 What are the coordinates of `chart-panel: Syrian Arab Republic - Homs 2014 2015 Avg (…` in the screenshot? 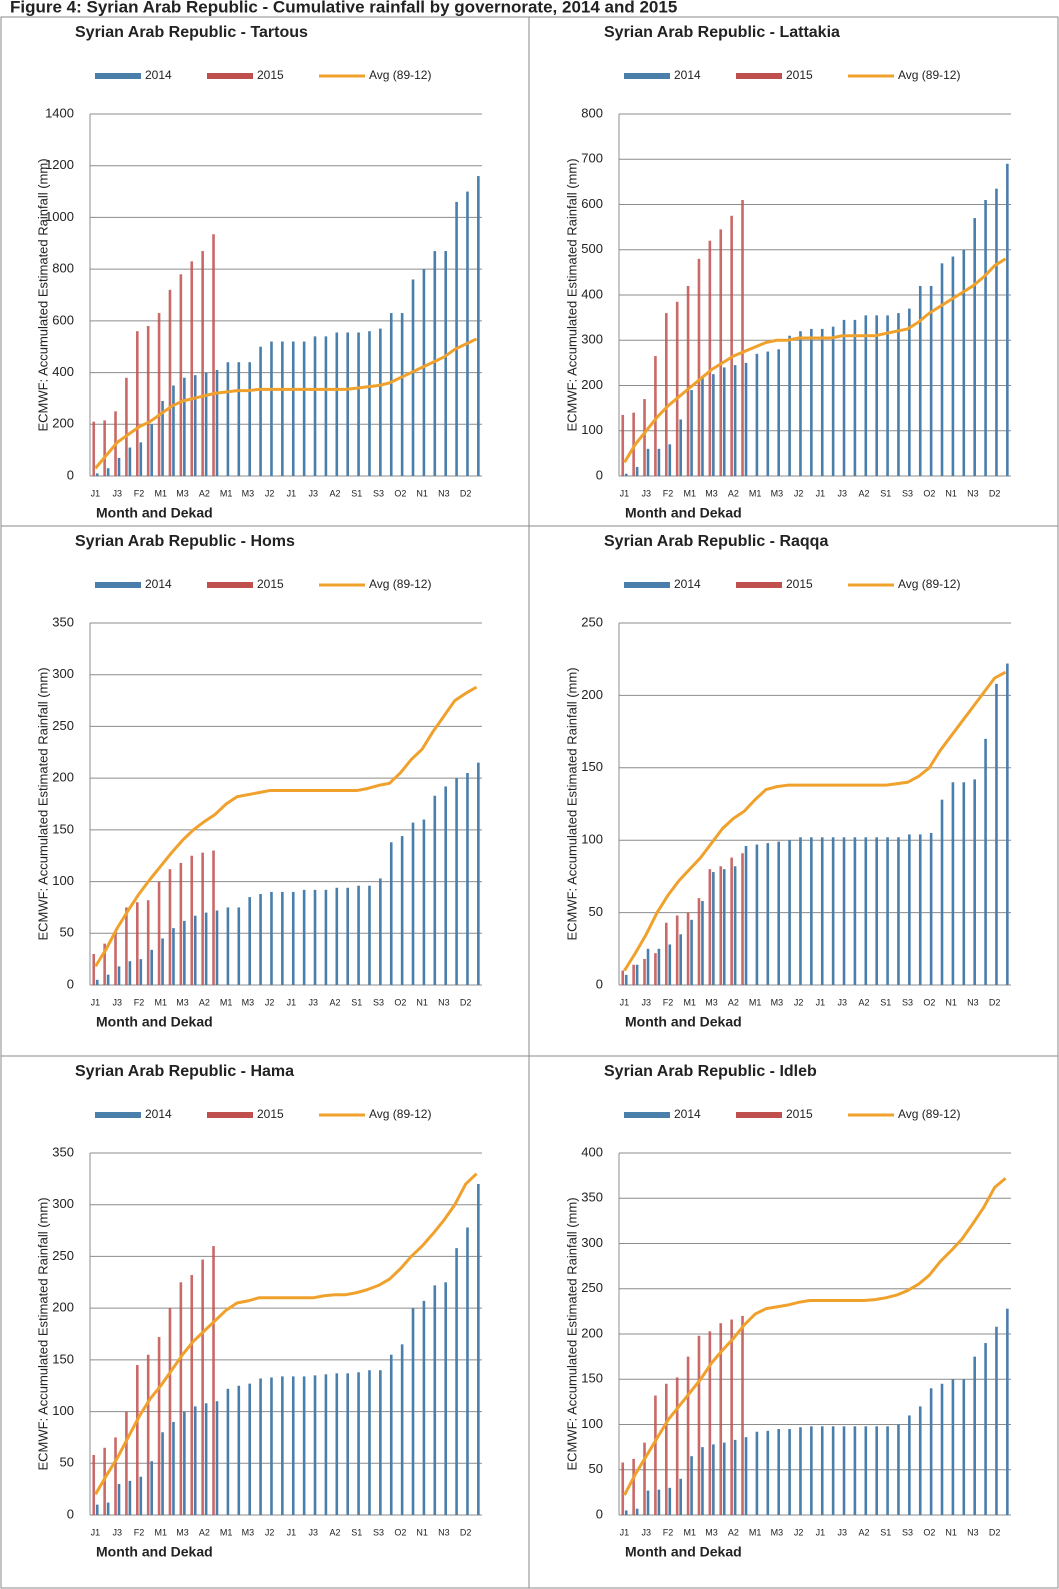 It's located at (258, 781).